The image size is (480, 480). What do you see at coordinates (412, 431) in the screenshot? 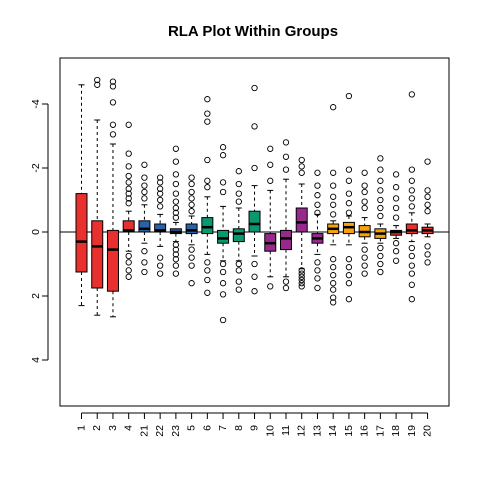
I see `x-tick-label: 19` at bounding box center [412, 431].